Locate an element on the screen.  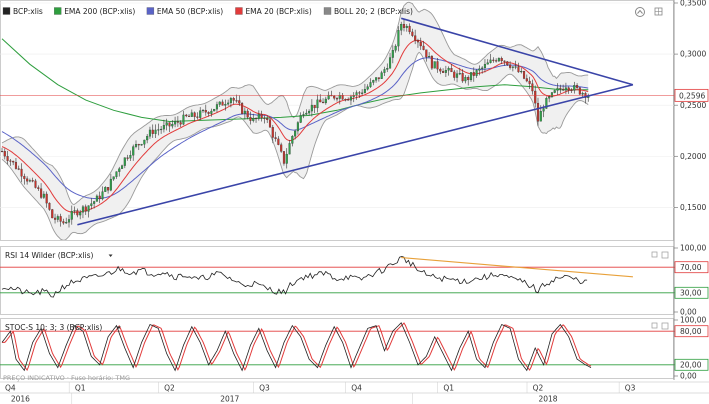
rsi-level-badge is located at coordinates (691, 292).